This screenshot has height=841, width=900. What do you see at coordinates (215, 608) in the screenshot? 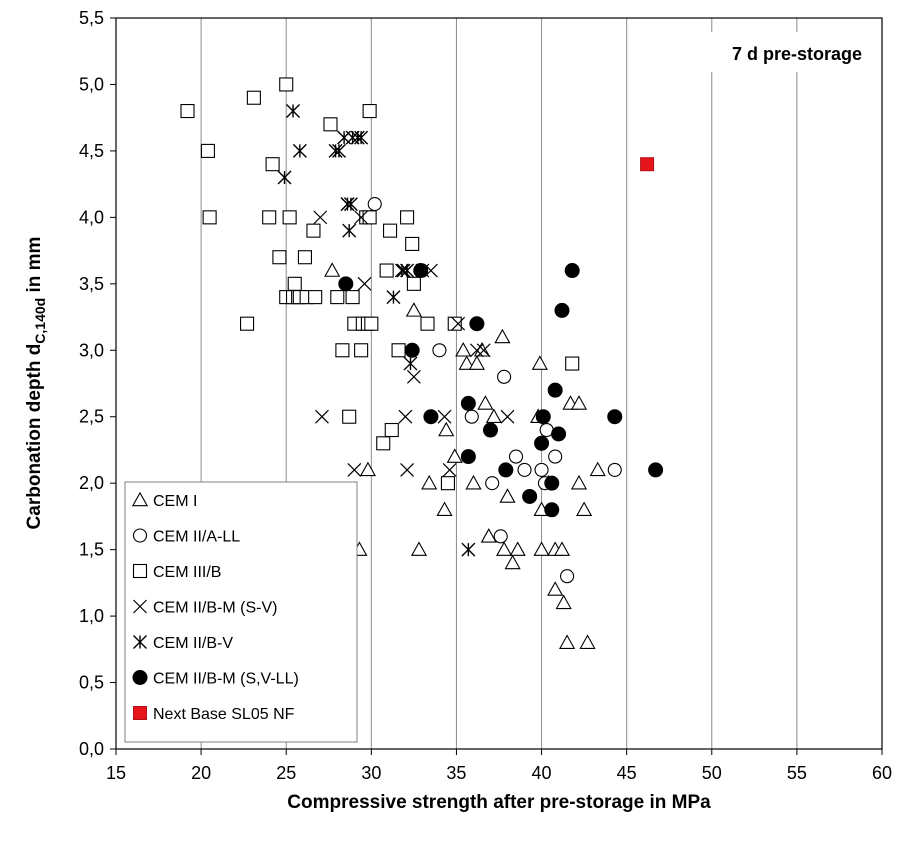
I see `legend-label: CEM II/B-M (S-V)` at bounding box center [215, 608].